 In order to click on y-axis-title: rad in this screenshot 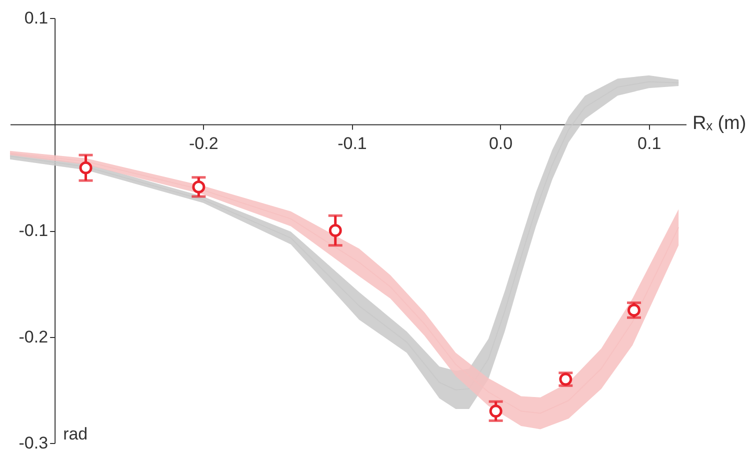, I will do `click(75, 434)`.